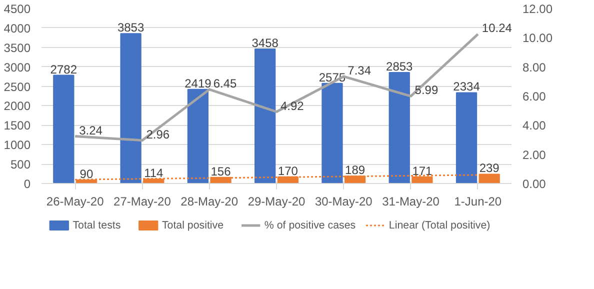 This screenshot has width=594, height=289. What do you see at coordinates (534, 67) in the screenshot?
I see `y2-tick-label: 8.00` at bounding box center [534, 67].